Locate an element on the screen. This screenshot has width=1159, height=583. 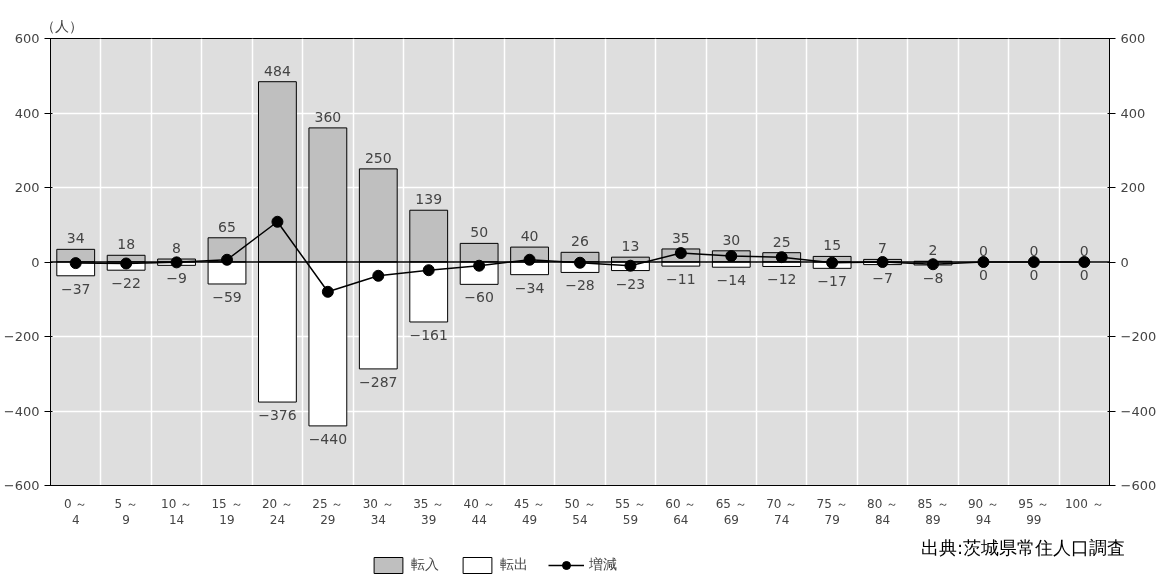
data-label: 18 is located at coordinates (126, 244).